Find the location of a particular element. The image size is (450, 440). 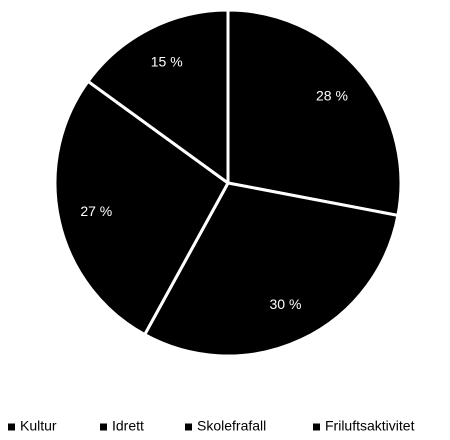

slice-label: 28 % is located at coordinates (332, 96).